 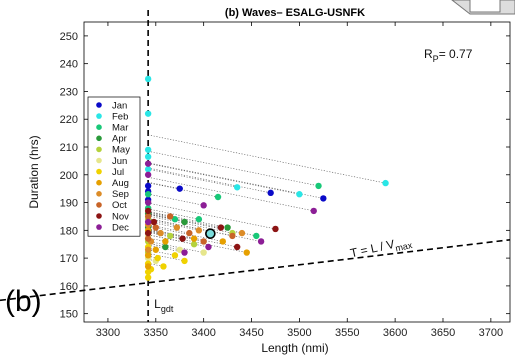 What do you see at coordinates (69, 65) in the screenshot?
I see `y-tick-label: 240` at bounding box center [69, 65].